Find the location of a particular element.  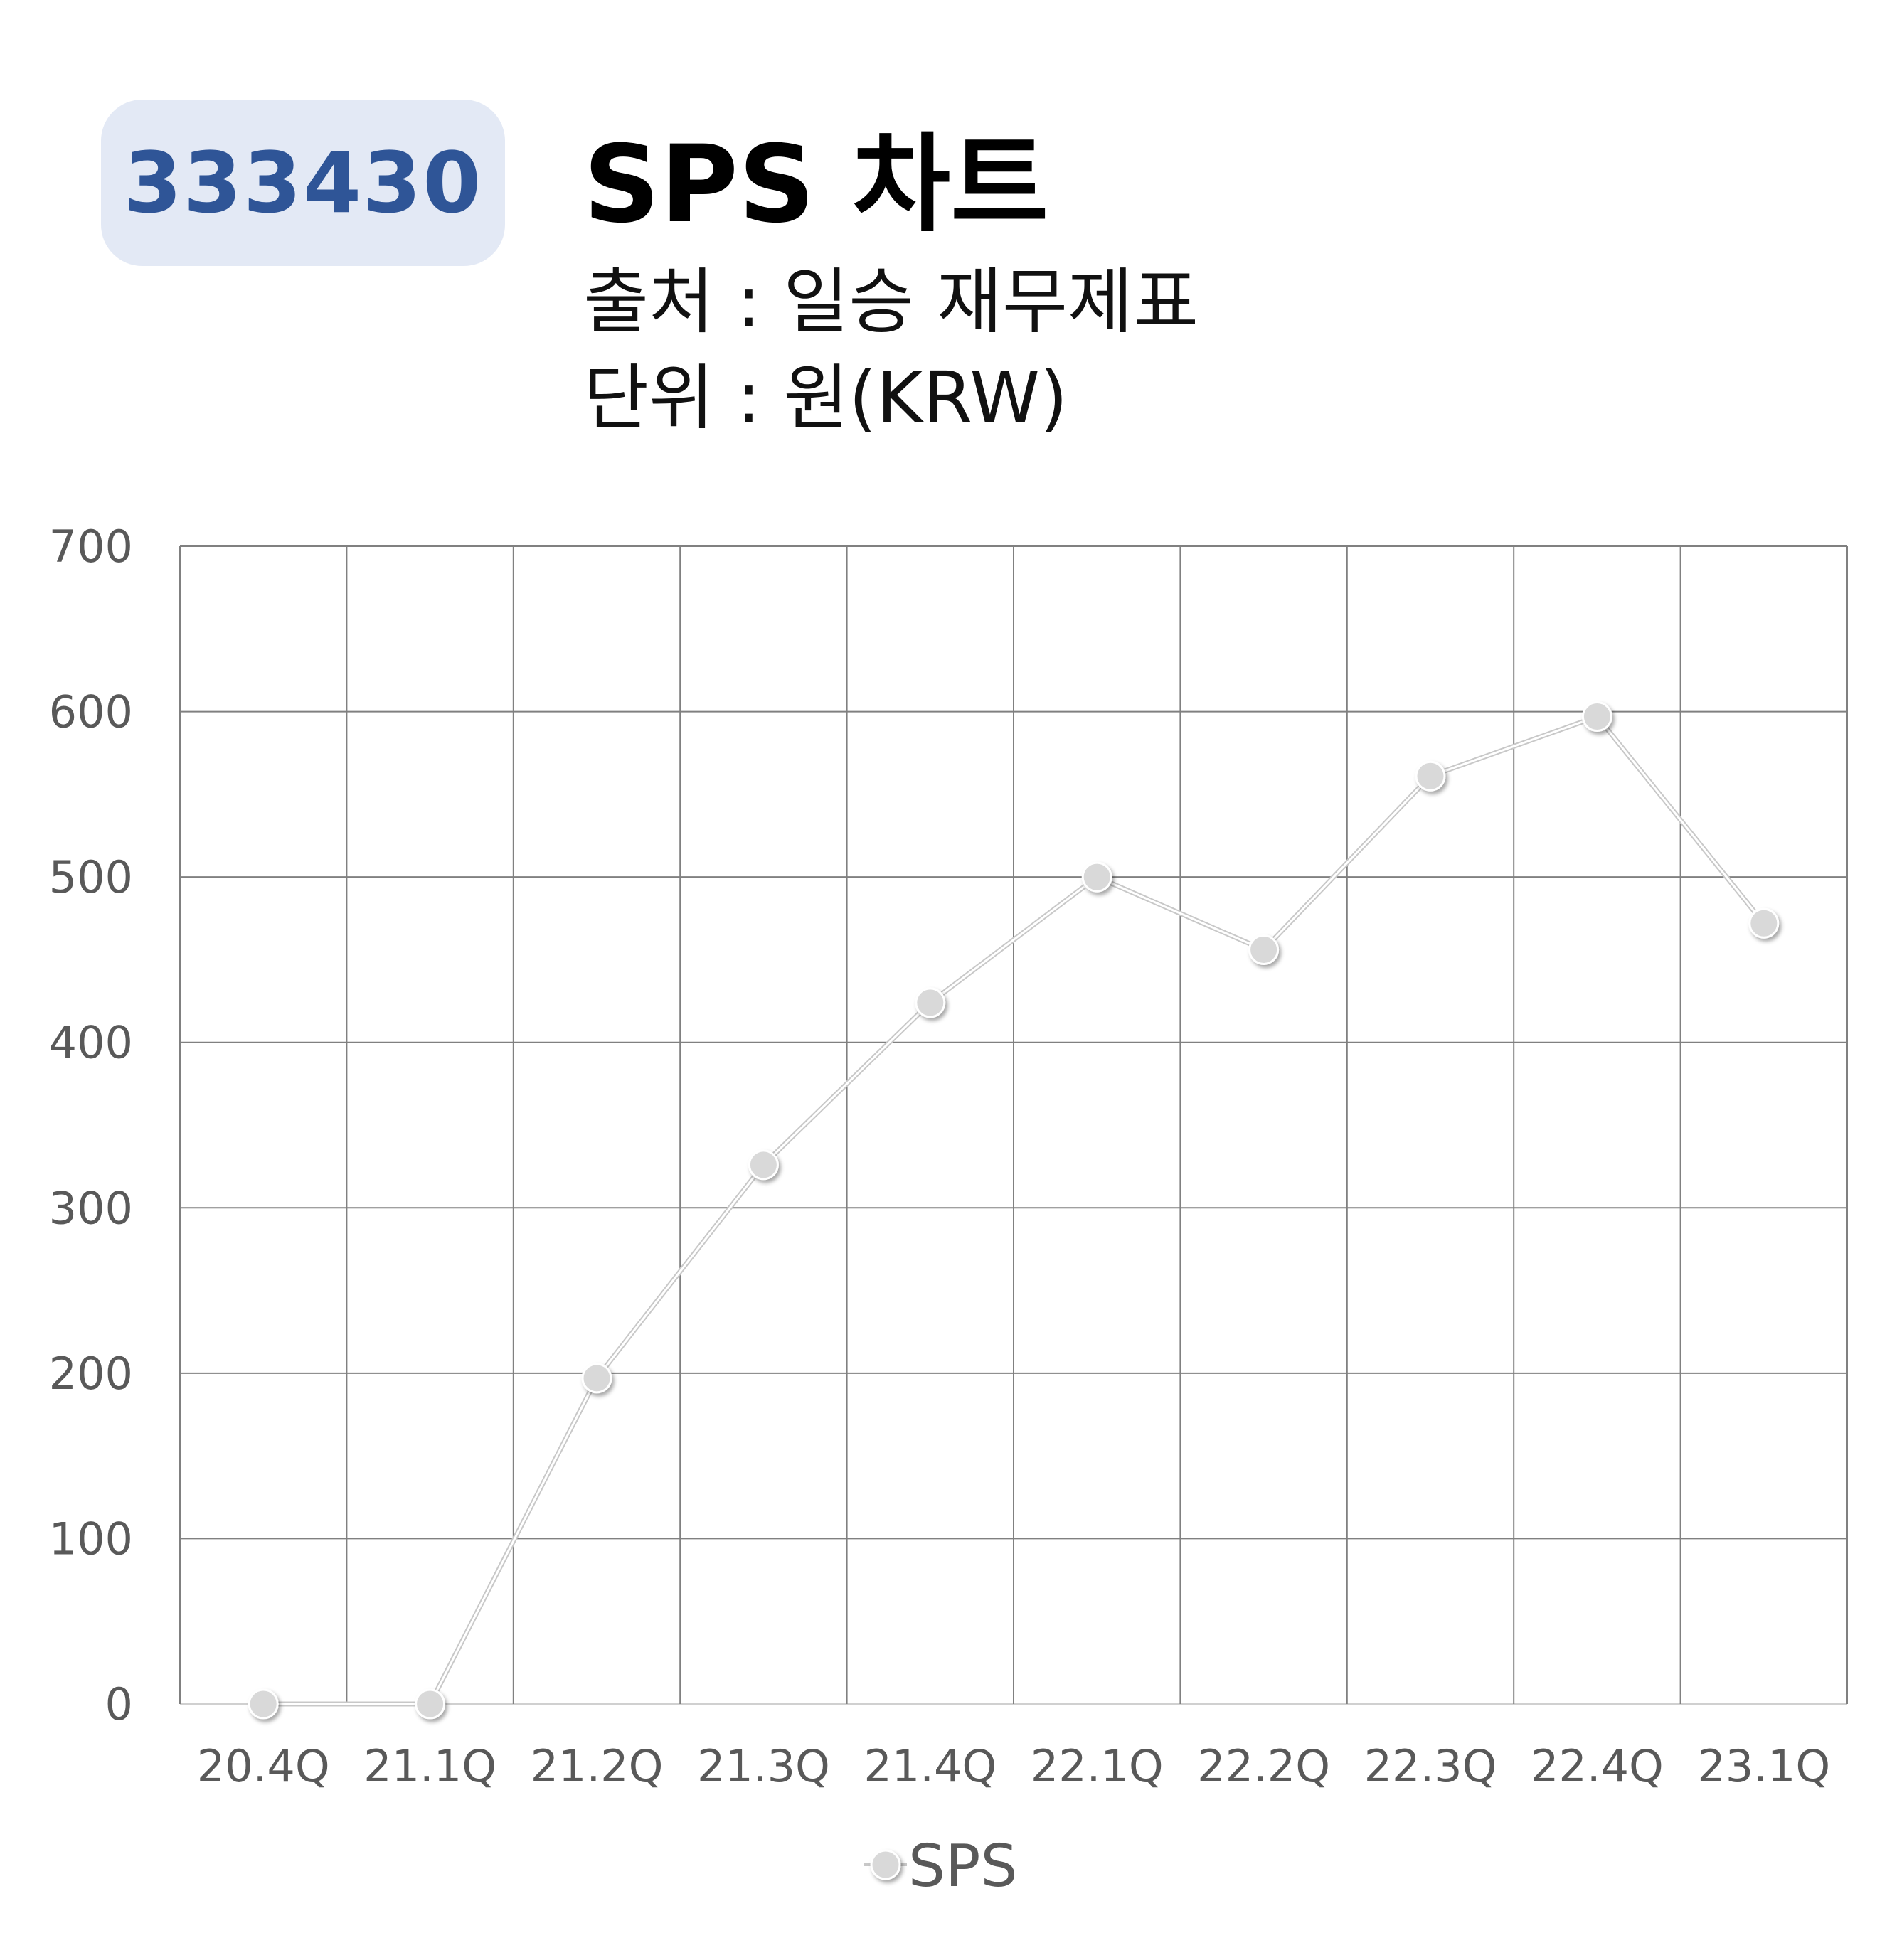

x-tick-label: 21.3Q is located at coordinates (763, 1766).